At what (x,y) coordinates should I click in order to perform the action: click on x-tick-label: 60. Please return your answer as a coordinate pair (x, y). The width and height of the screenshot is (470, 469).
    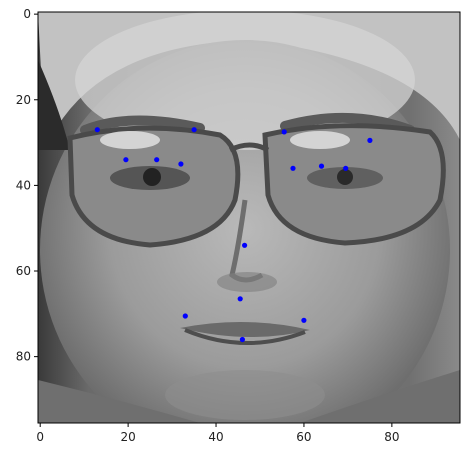
    Looking at the image, I should click on (303, 437).